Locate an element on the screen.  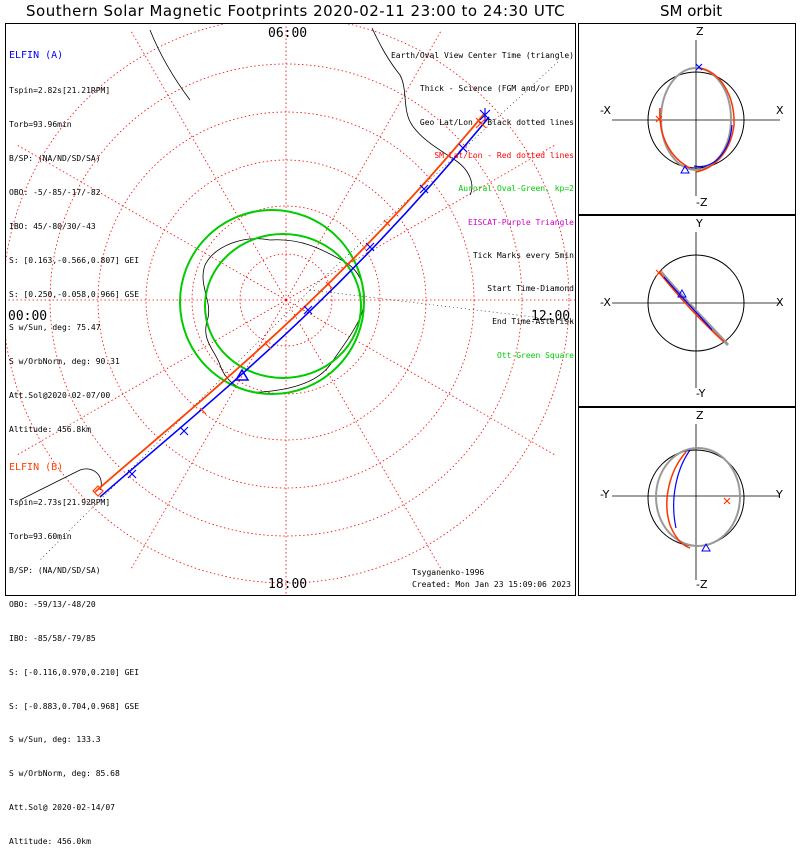
elfin-a-line: Altitude: 456.8km is located at coordinates (50, 430).